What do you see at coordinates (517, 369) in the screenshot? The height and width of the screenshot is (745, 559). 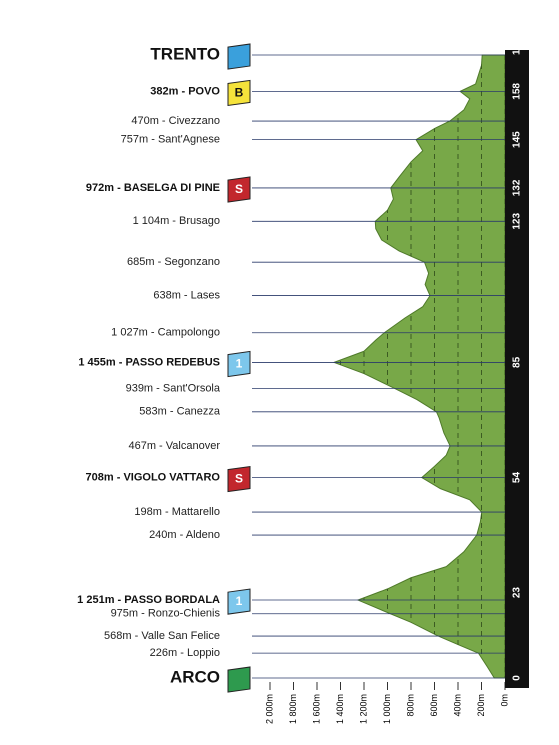 I see `km-bar` at bounding box center [517, 369].